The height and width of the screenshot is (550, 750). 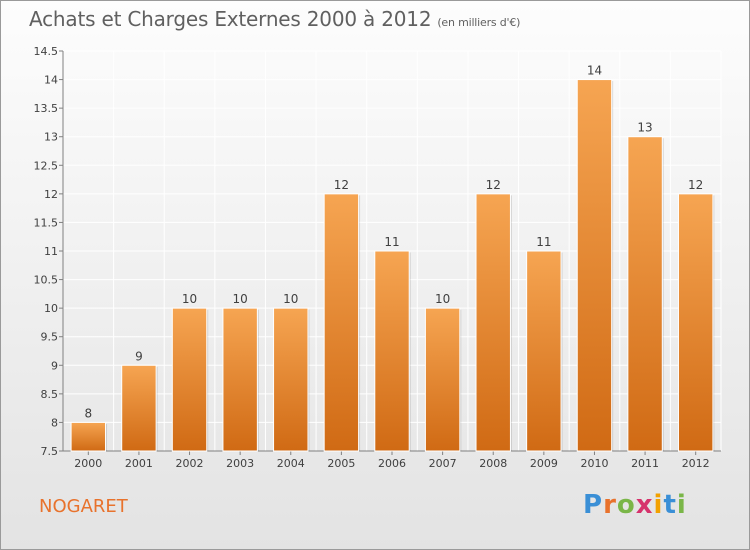 I want to click on y-tick-label: 7.5, so click(x=50, y=451).